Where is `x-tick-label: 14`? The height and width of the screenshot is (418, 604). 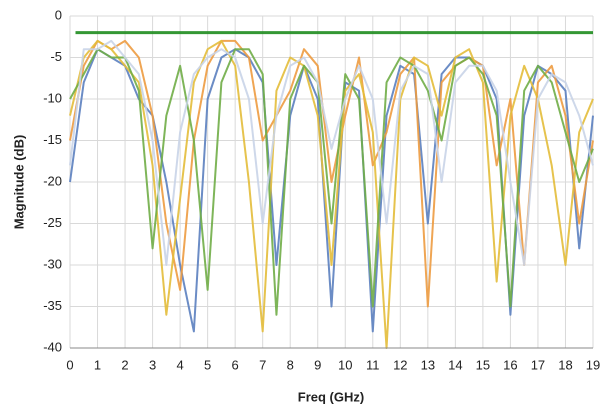
x-tick-label: 14 is located at coordinates (455, 364).